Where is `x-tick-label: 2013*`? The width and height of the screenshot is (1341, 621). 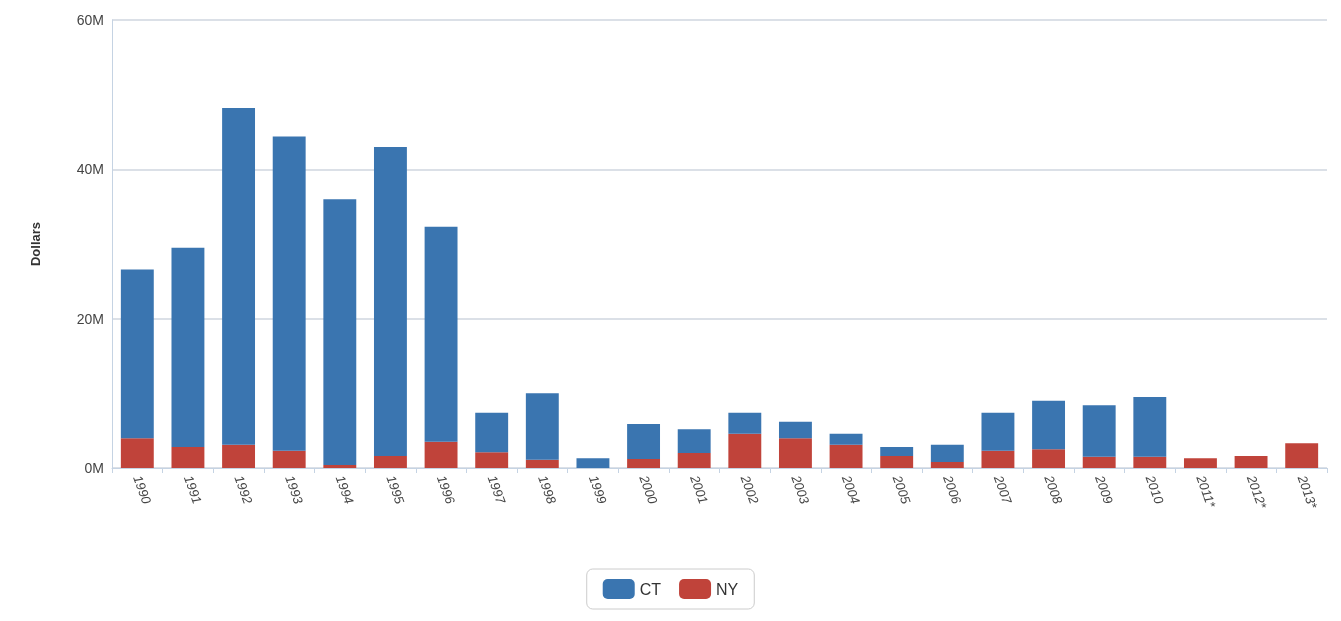 x-tick-label: 2013* is located at coordinates (1307, 492).